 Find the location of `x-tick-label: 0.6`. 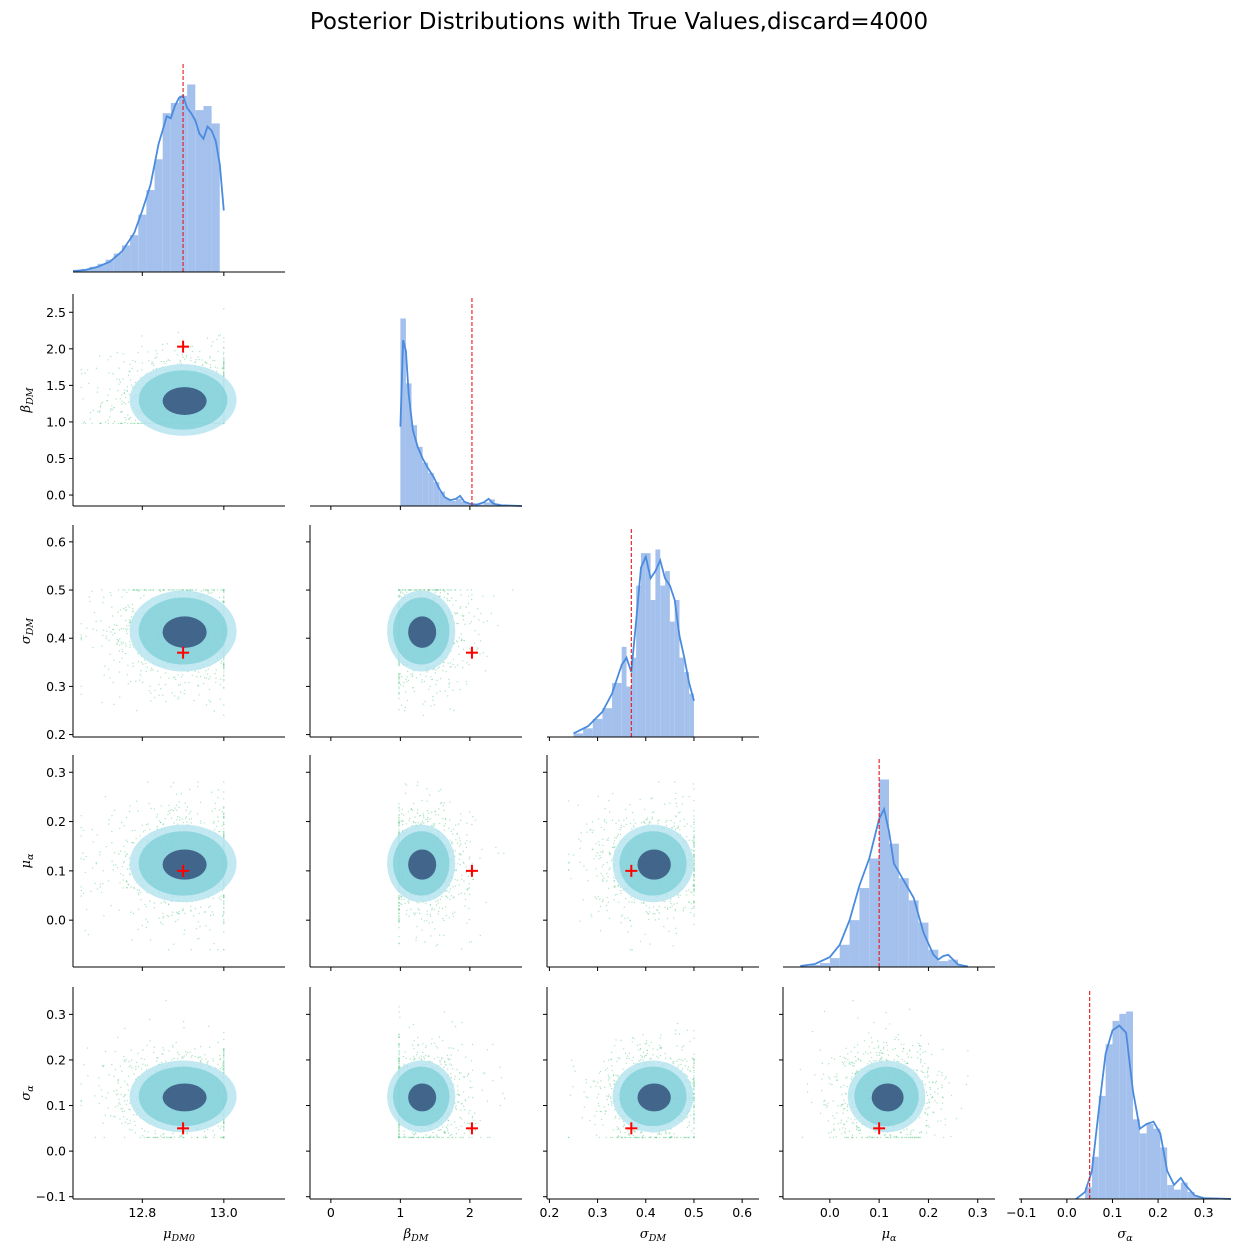

x-tick-label: 0.6 is located at coordinates (742, 1212).